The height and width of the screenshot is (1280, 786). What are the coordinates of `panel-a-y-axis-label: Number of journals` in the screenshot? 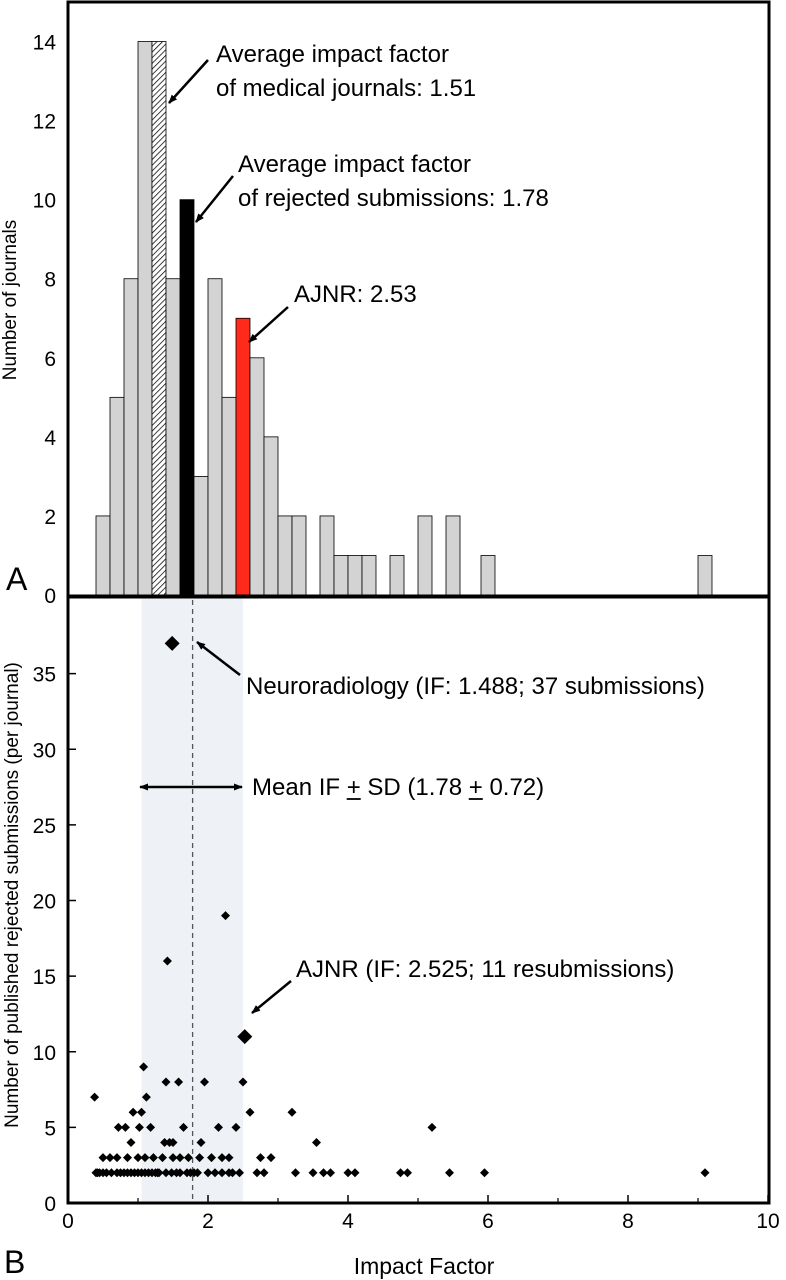 It's located at (10, 300).